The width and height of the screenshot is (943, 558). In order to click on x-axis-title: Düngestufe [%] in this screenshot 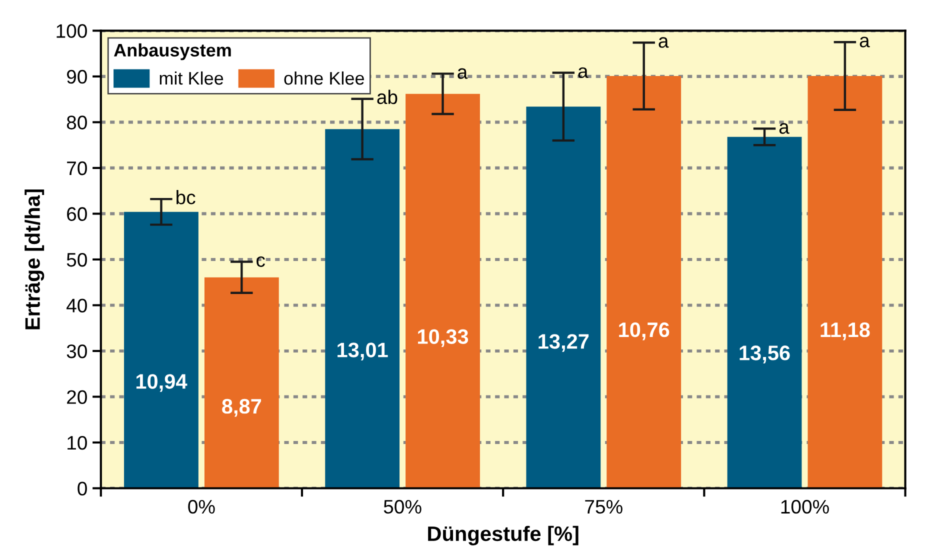, I will do `click(503, 536)`.